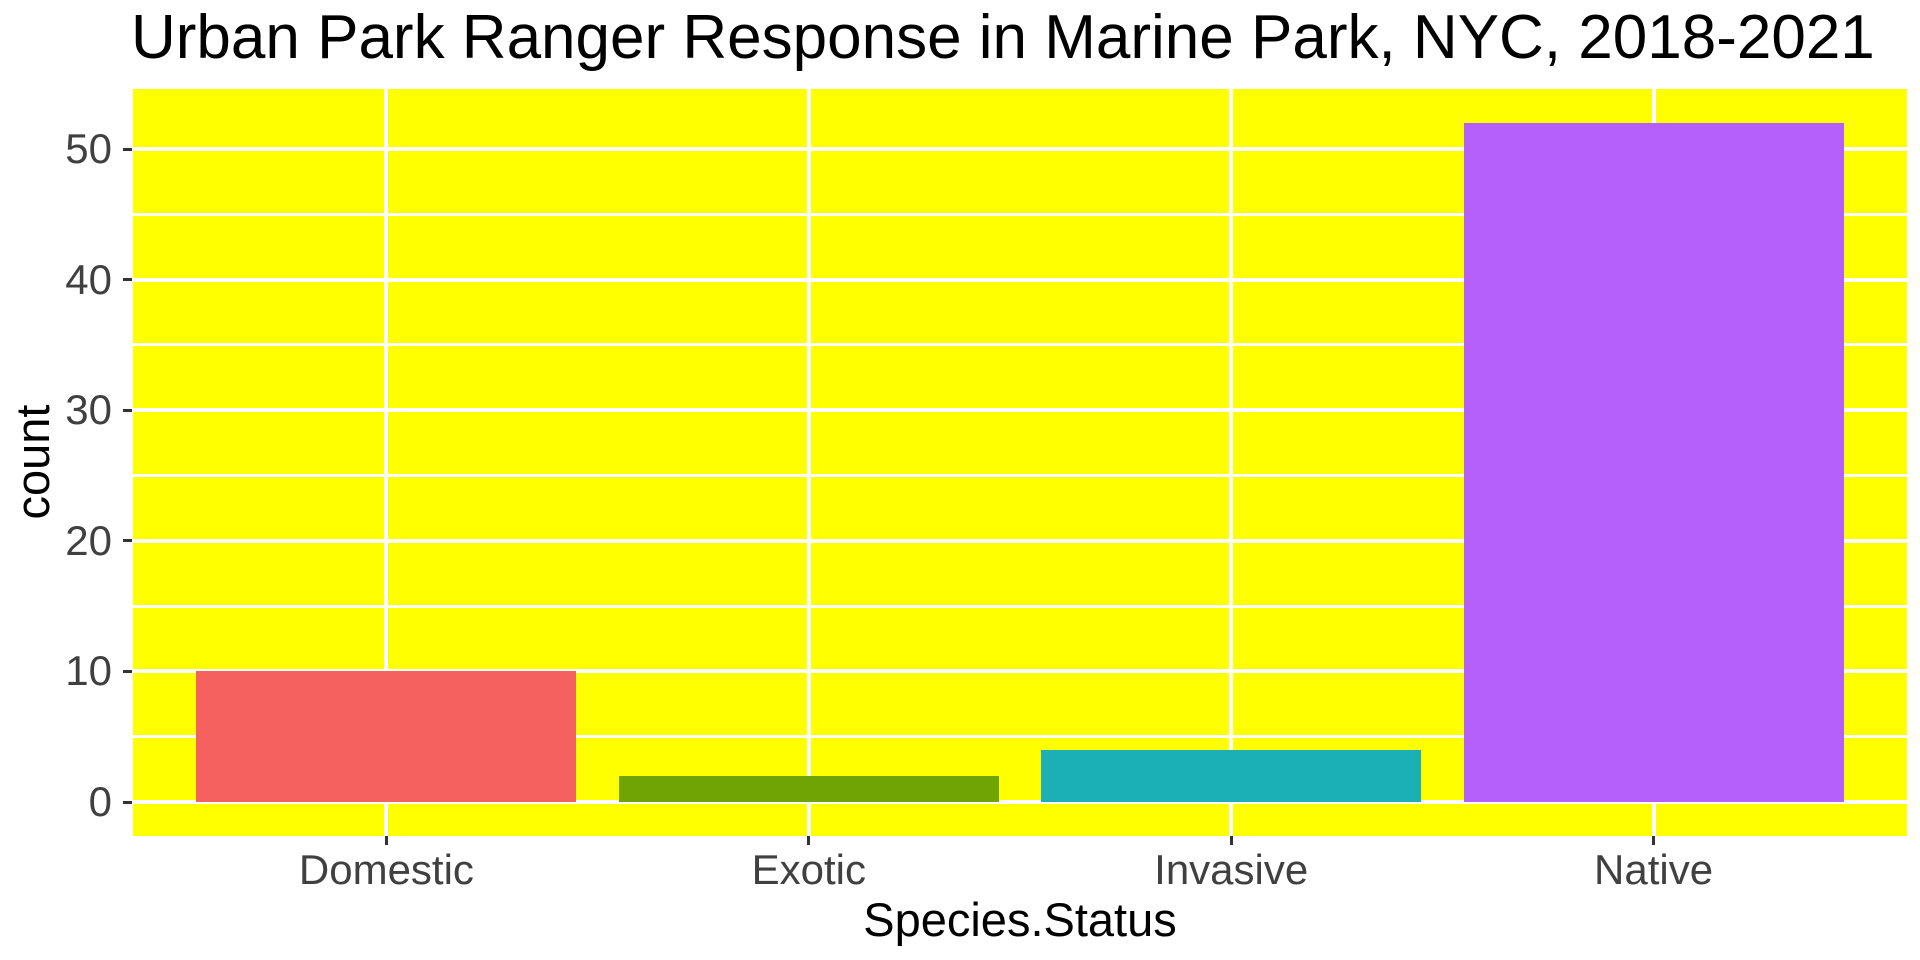 The height and width of the screenshot is (960, 1920). Describe the element at coordinates (1231, 462) in the screenshot. I see `gridline-x-invasive` at that location.